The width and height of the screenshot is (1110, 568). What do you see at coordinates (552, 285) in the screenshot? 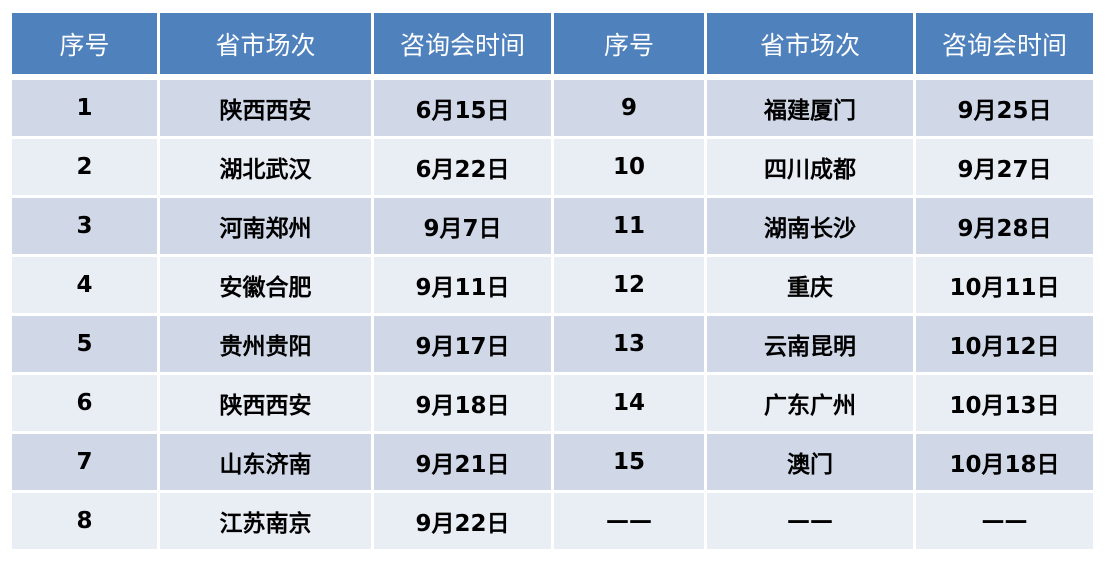
I see `table-row: 4 安徽合肥 9月11日 12 重庆 10月11日` at bounding box center [552, 285].